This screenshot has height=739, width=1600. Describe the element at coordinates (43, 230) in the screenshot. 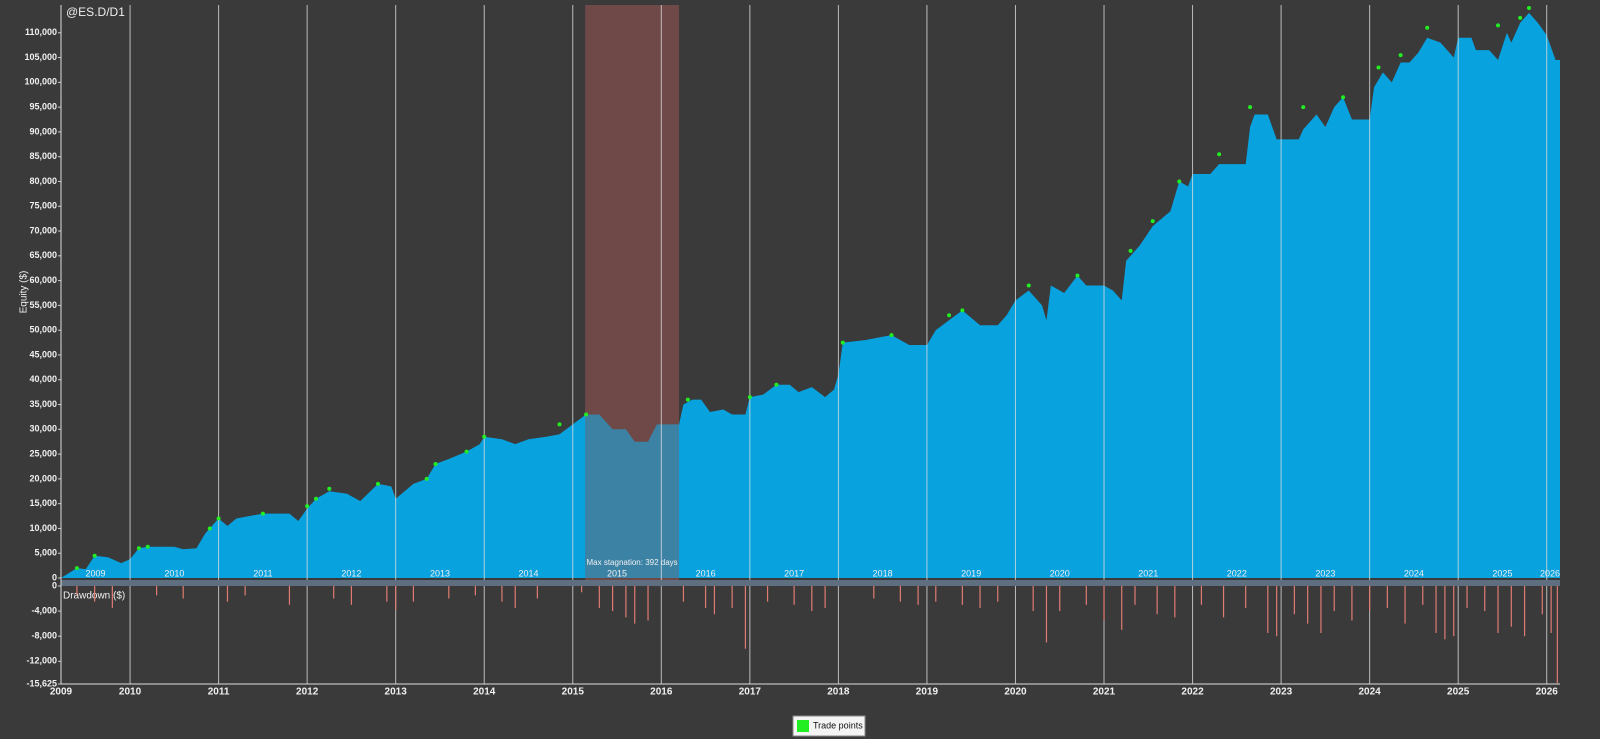

I see `y-tick-label: 70,000` at that location.